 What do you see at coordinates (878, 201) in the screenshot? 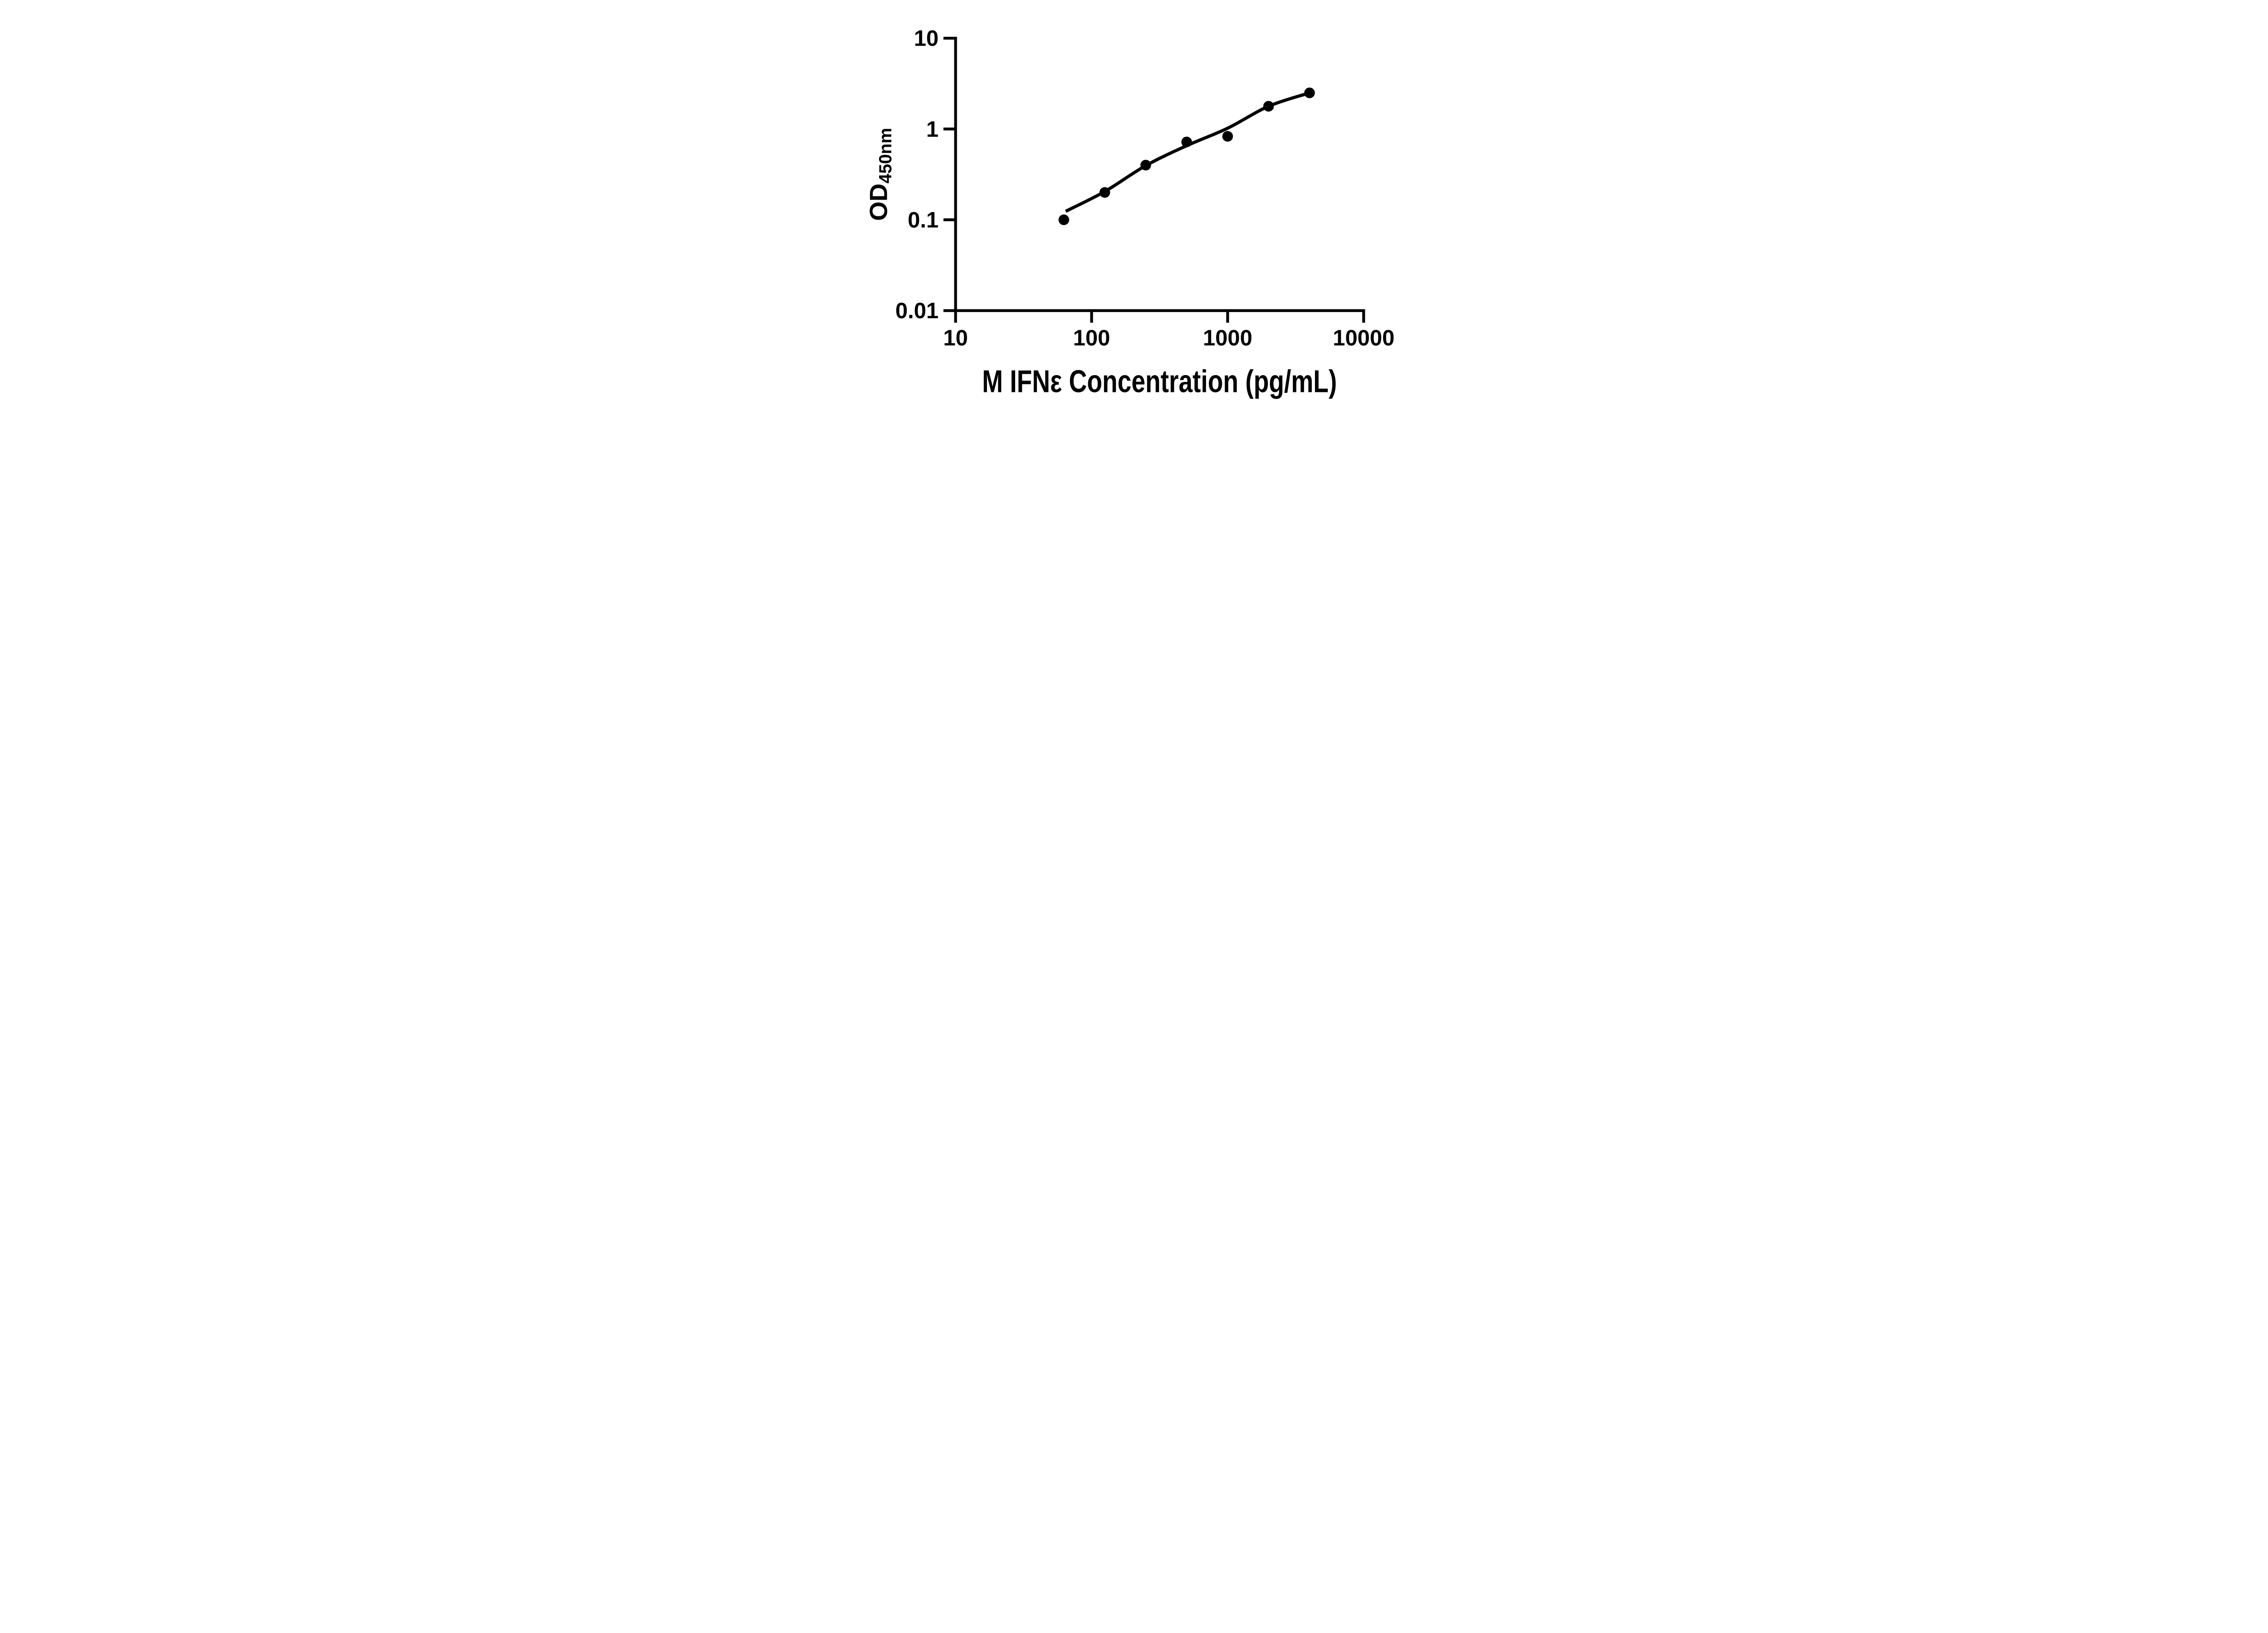
I see `y-axis-title-main: OD` at bounding box center [878, 201].